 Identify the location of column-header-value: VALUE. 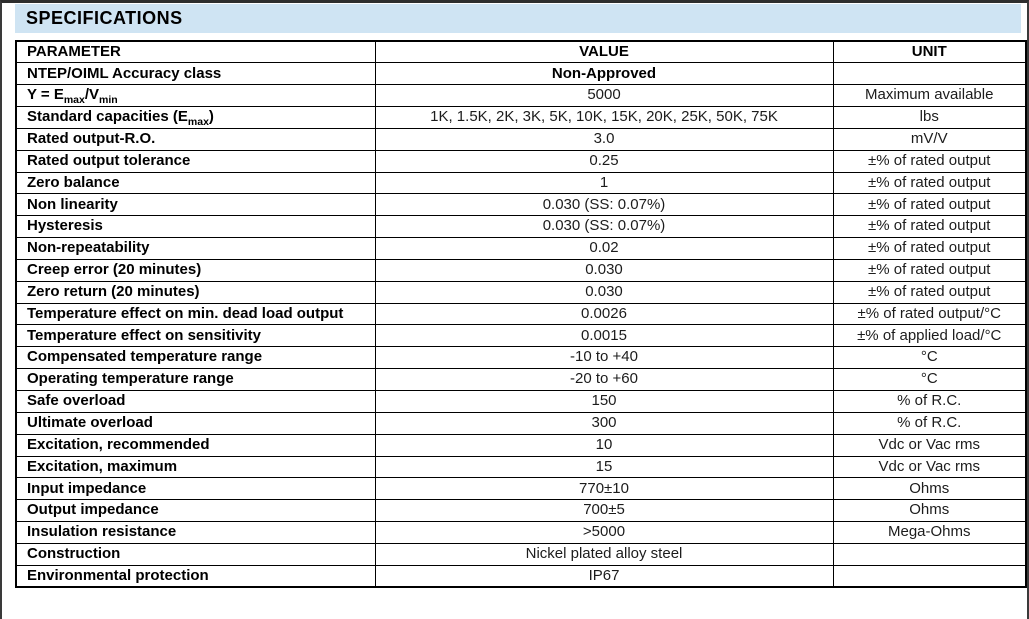
(604, 52).